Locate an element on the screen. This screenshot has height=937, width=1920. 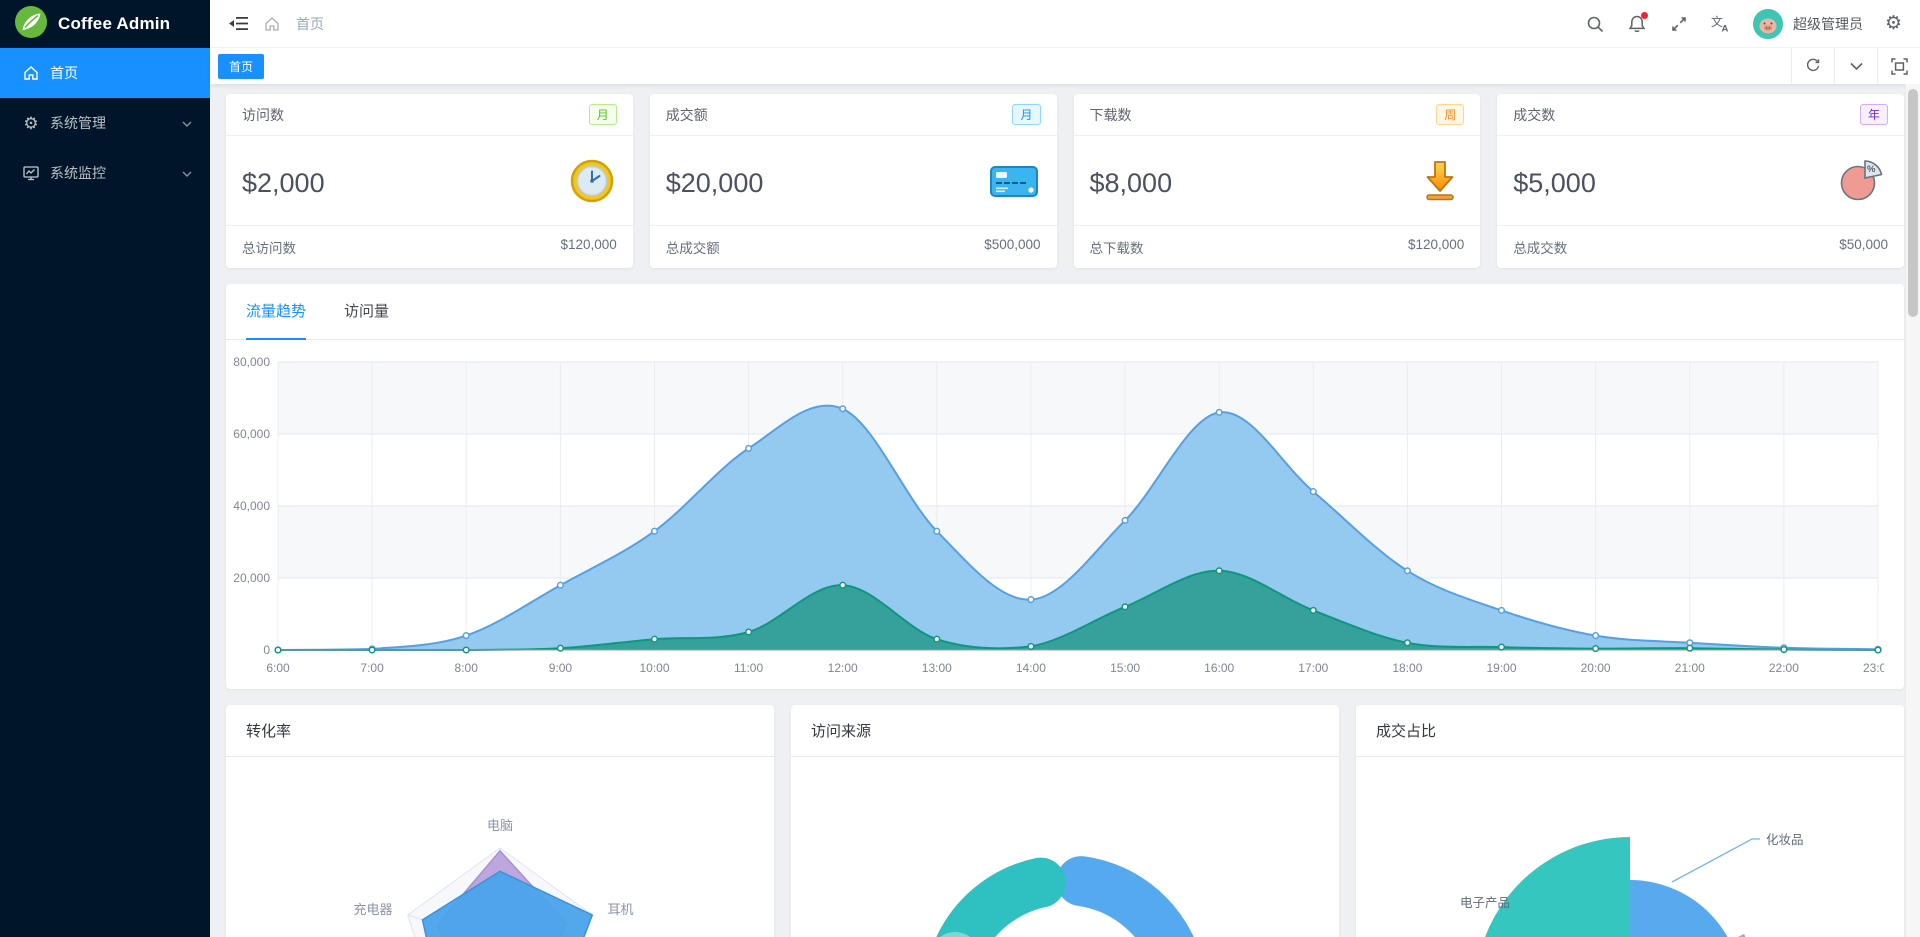
download-icon is located at coordinates (1440, 183).